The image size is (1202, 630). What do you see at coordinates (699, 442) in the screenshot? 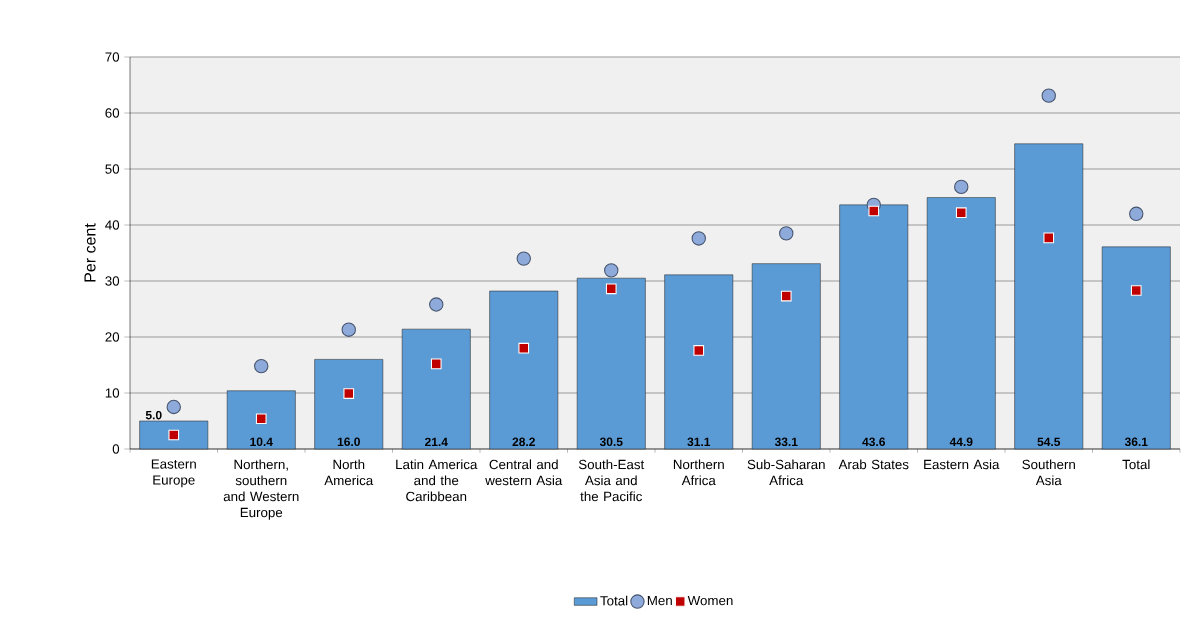
I see `data-label: 31.1` at bounding box center [699, 442].